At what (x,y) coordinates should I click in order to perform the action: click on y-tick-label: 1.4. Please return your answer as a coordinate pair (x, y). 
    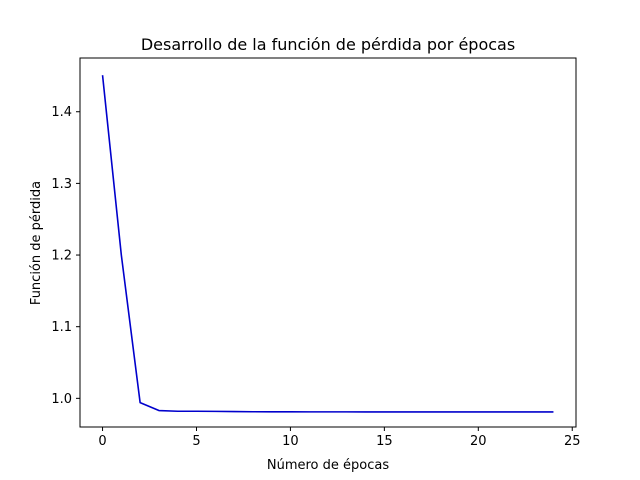
    Looking at the image, I should click on (61, 112).